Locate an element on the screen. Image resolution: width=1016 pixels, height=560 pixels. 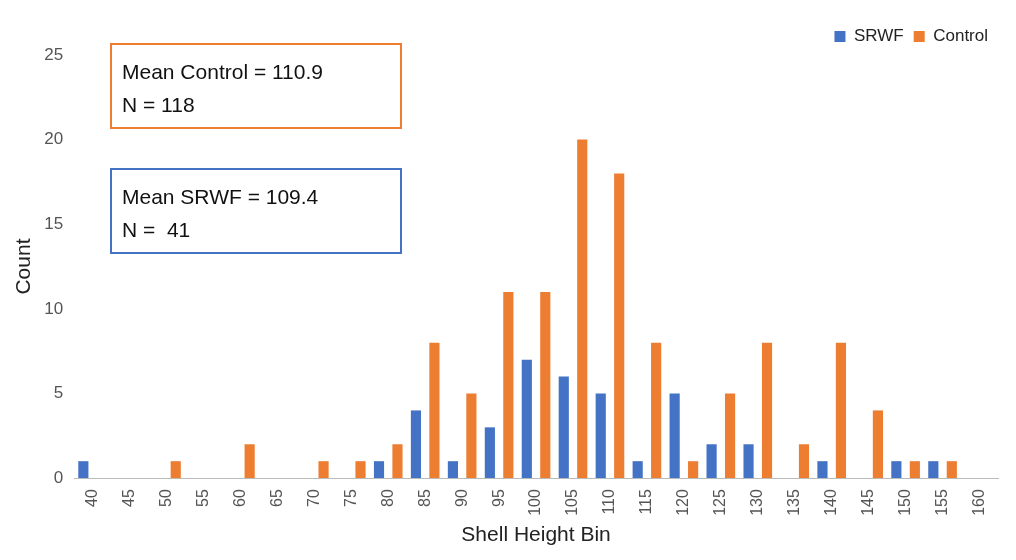
x-tick-label: 70 is located at coordinates (313, 498).